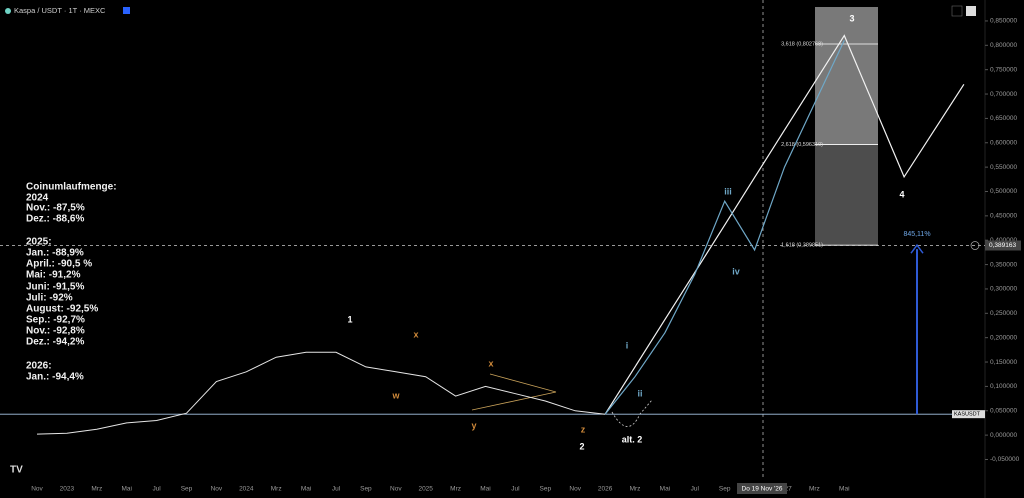 This screenshot has width=1024, height=498. Describe the element at coordinates (728, 191) in the screenshot. I see `wave-label: iii` at that location.